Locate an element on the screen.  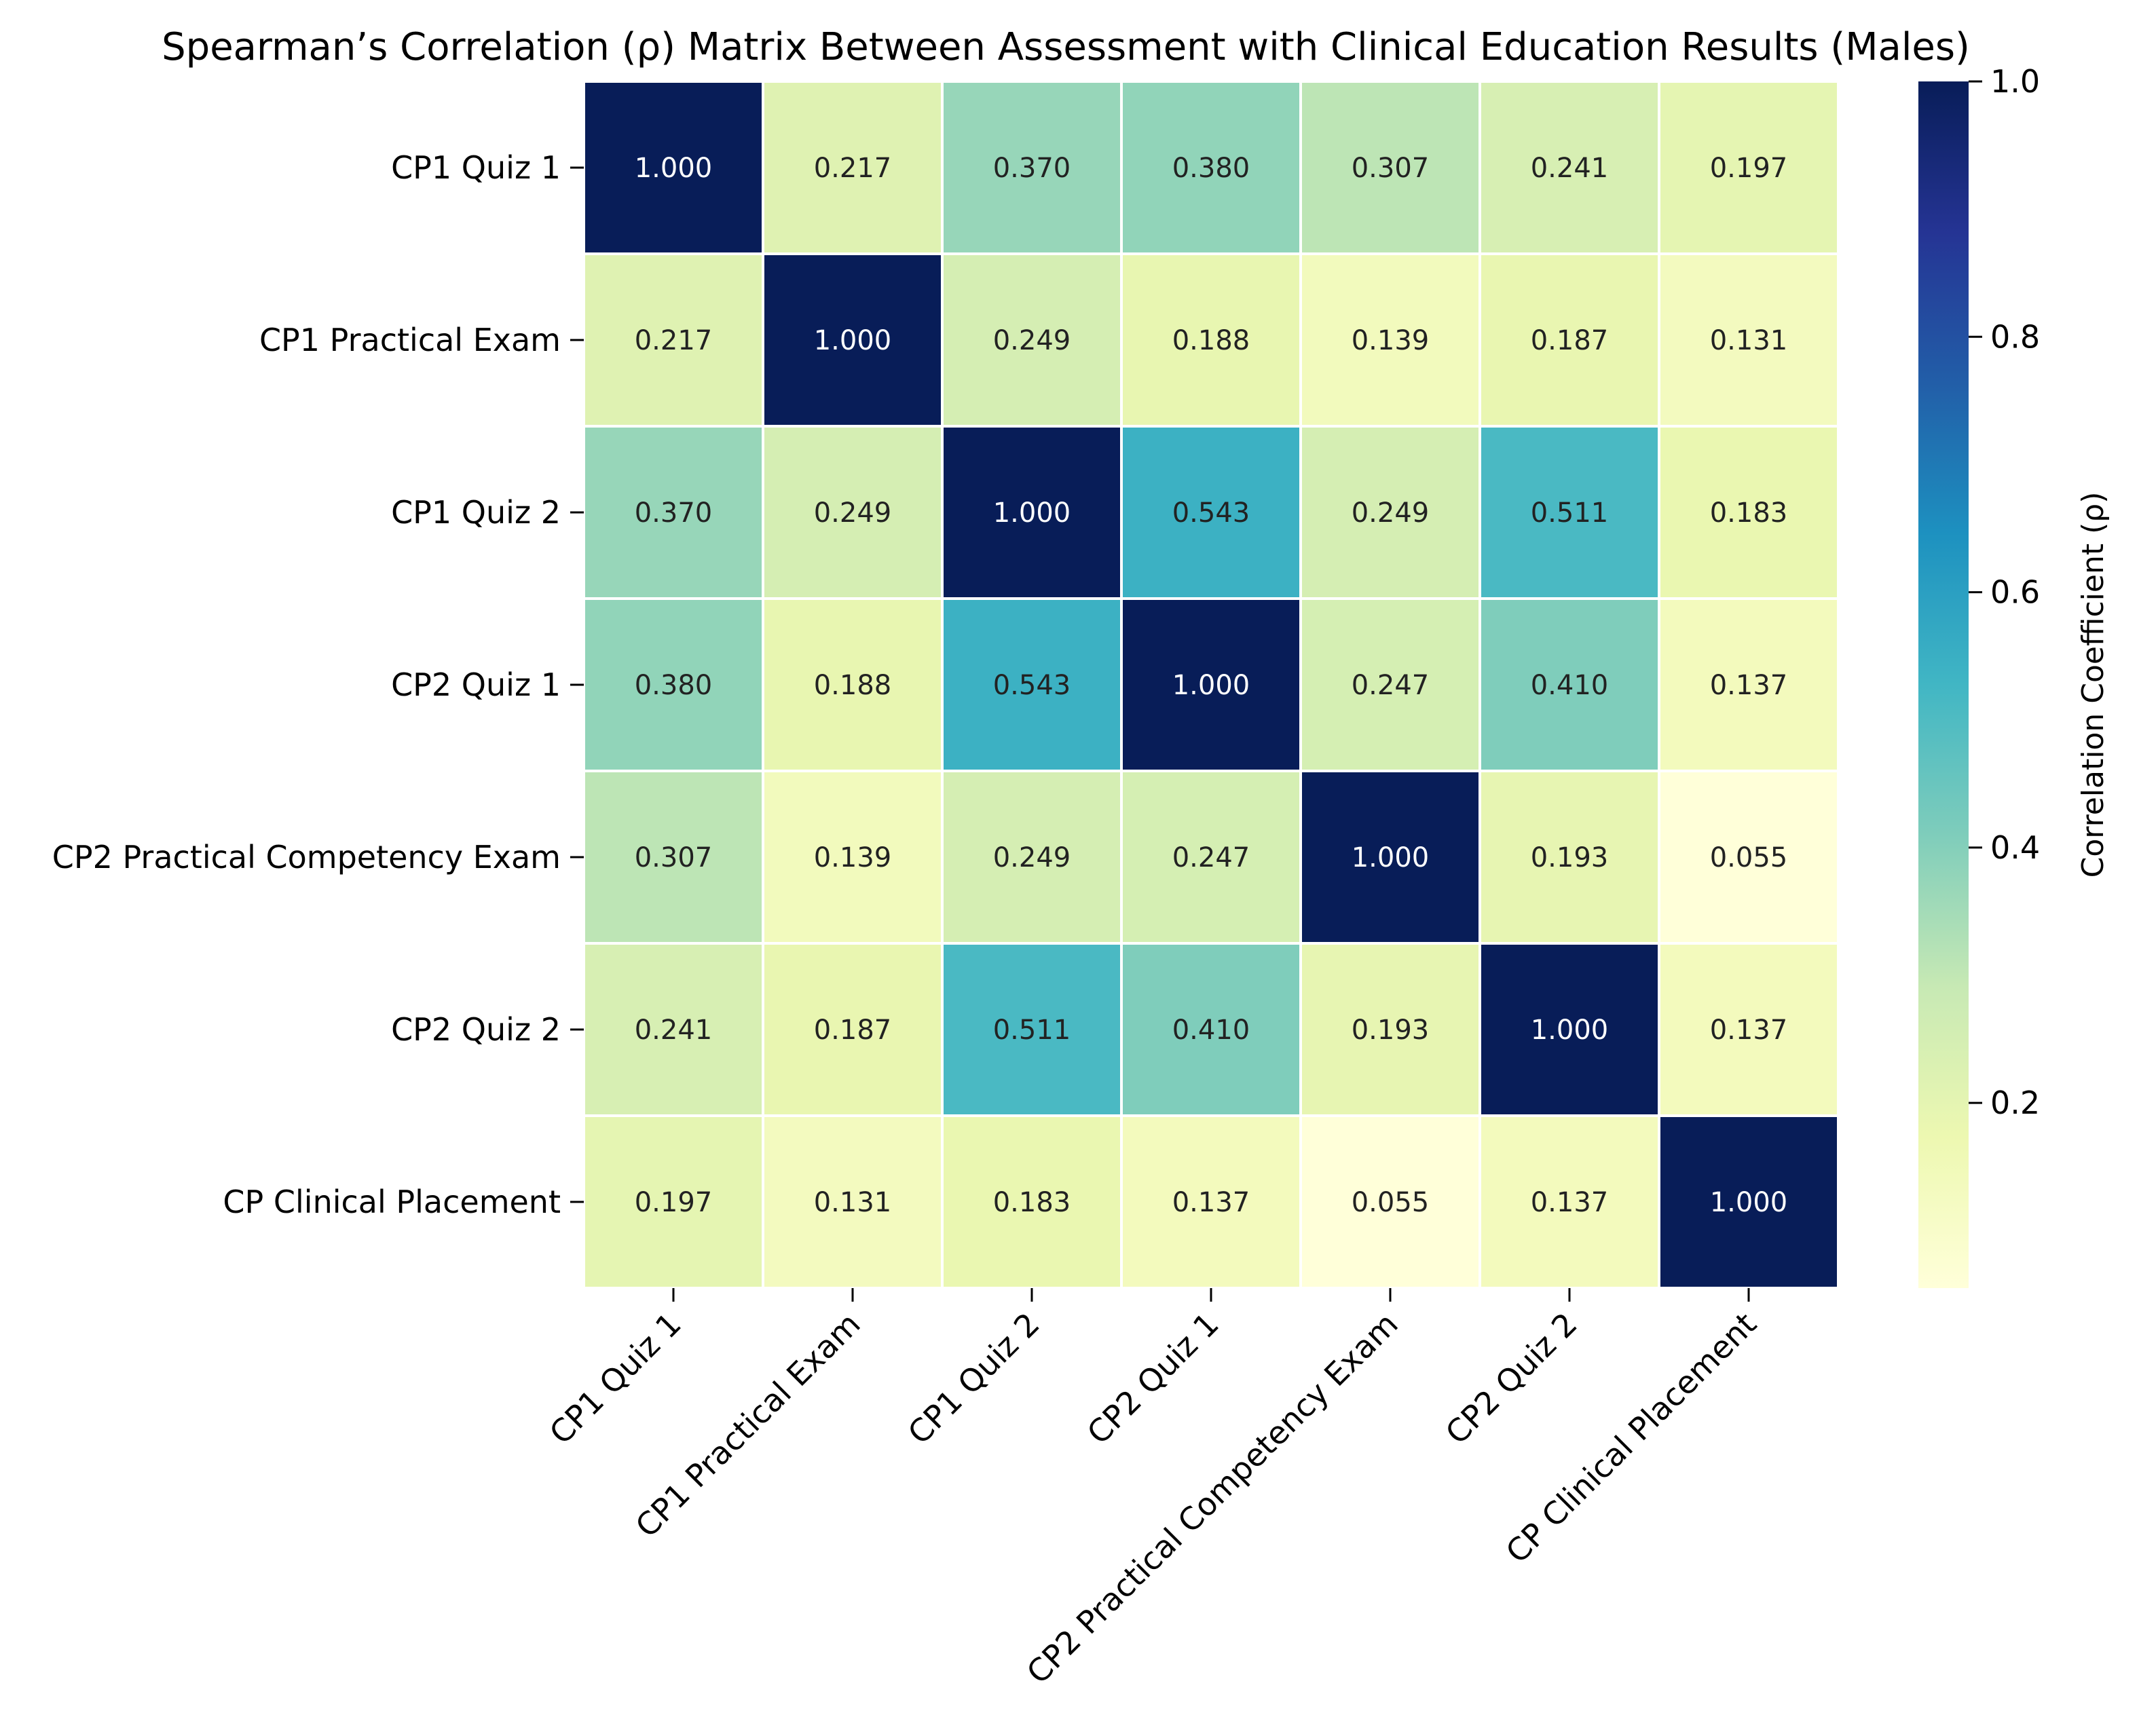
y-tick-label: CP2 Quiz 2 is located at coordinates (476, 1029).